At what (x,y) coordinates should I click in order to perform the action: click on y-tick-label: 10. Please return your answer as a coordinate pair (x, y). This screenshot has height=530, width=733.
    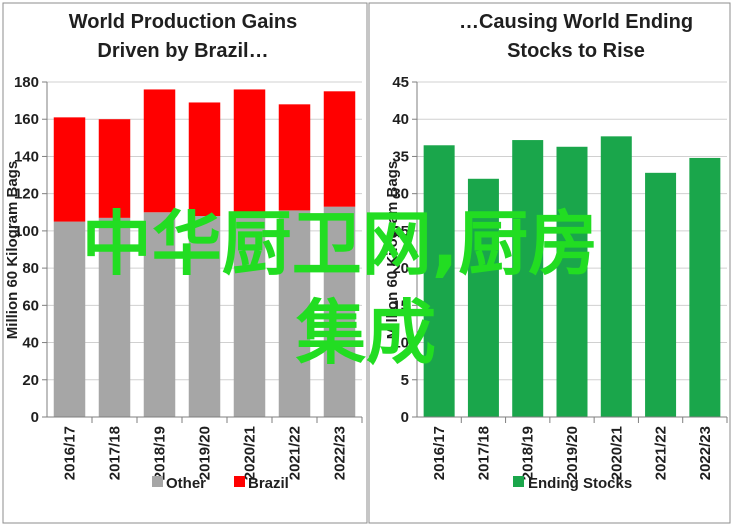
    Looking at the image, I should click on (400, 343).